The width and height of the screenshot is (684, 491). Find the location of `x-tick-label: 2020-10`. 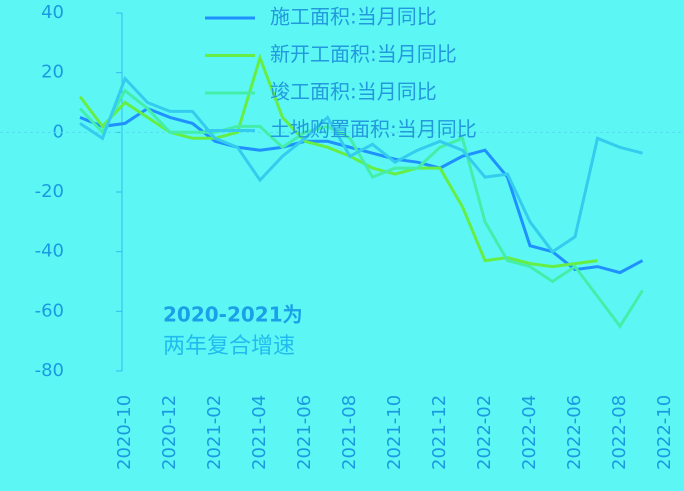

x-tick-label: 2020-10 is located at coordinates (124, 432).